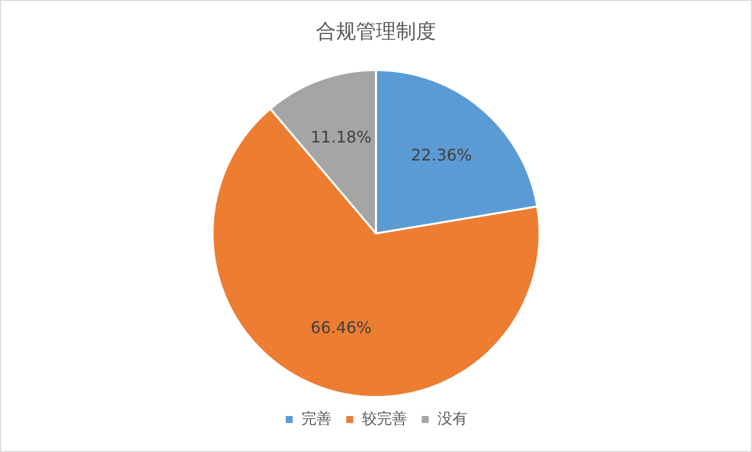  Describe the element at coordinates (341, 136) in the screenshot. I see `data-label: 11.18%` at that location.